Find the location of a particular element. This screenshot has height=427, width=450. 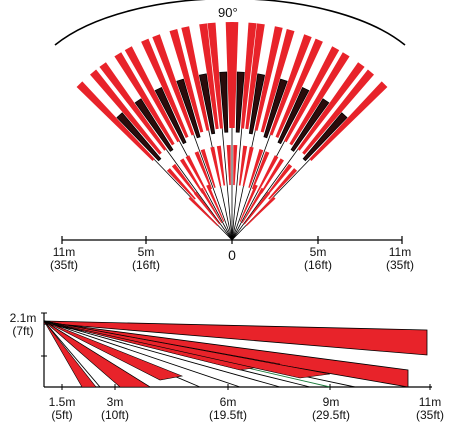

coverage-arc is located at coordinates (230, 23).